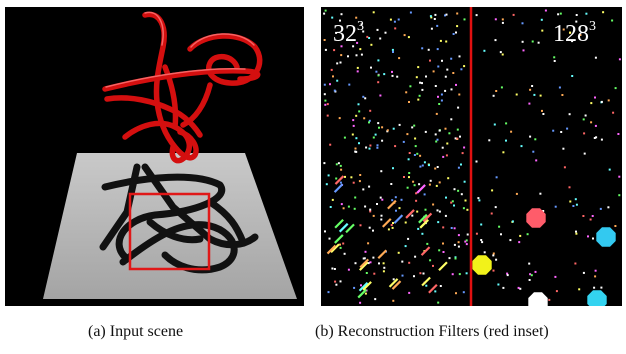  I want to click on splat-blob, so click(482, 265).